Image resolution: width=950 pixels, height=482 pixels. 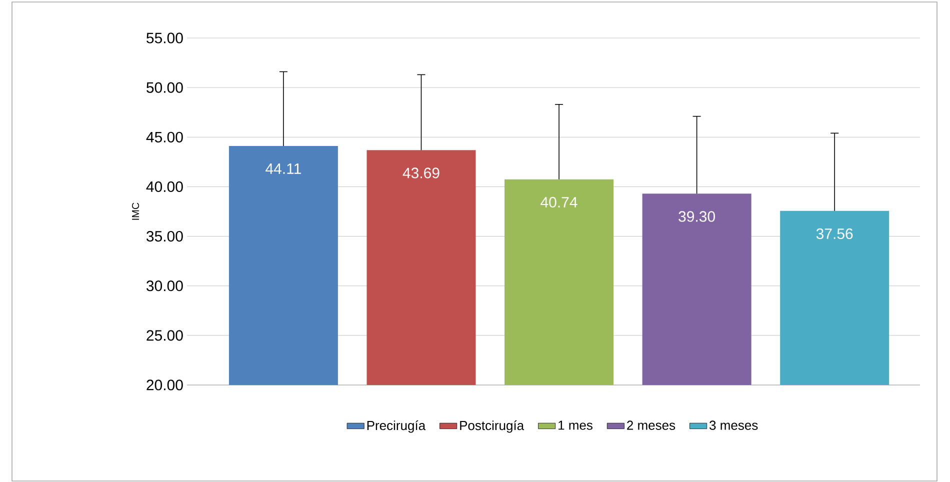 I want to click on y-axis-title: IMC, so click(x=136, y=211).